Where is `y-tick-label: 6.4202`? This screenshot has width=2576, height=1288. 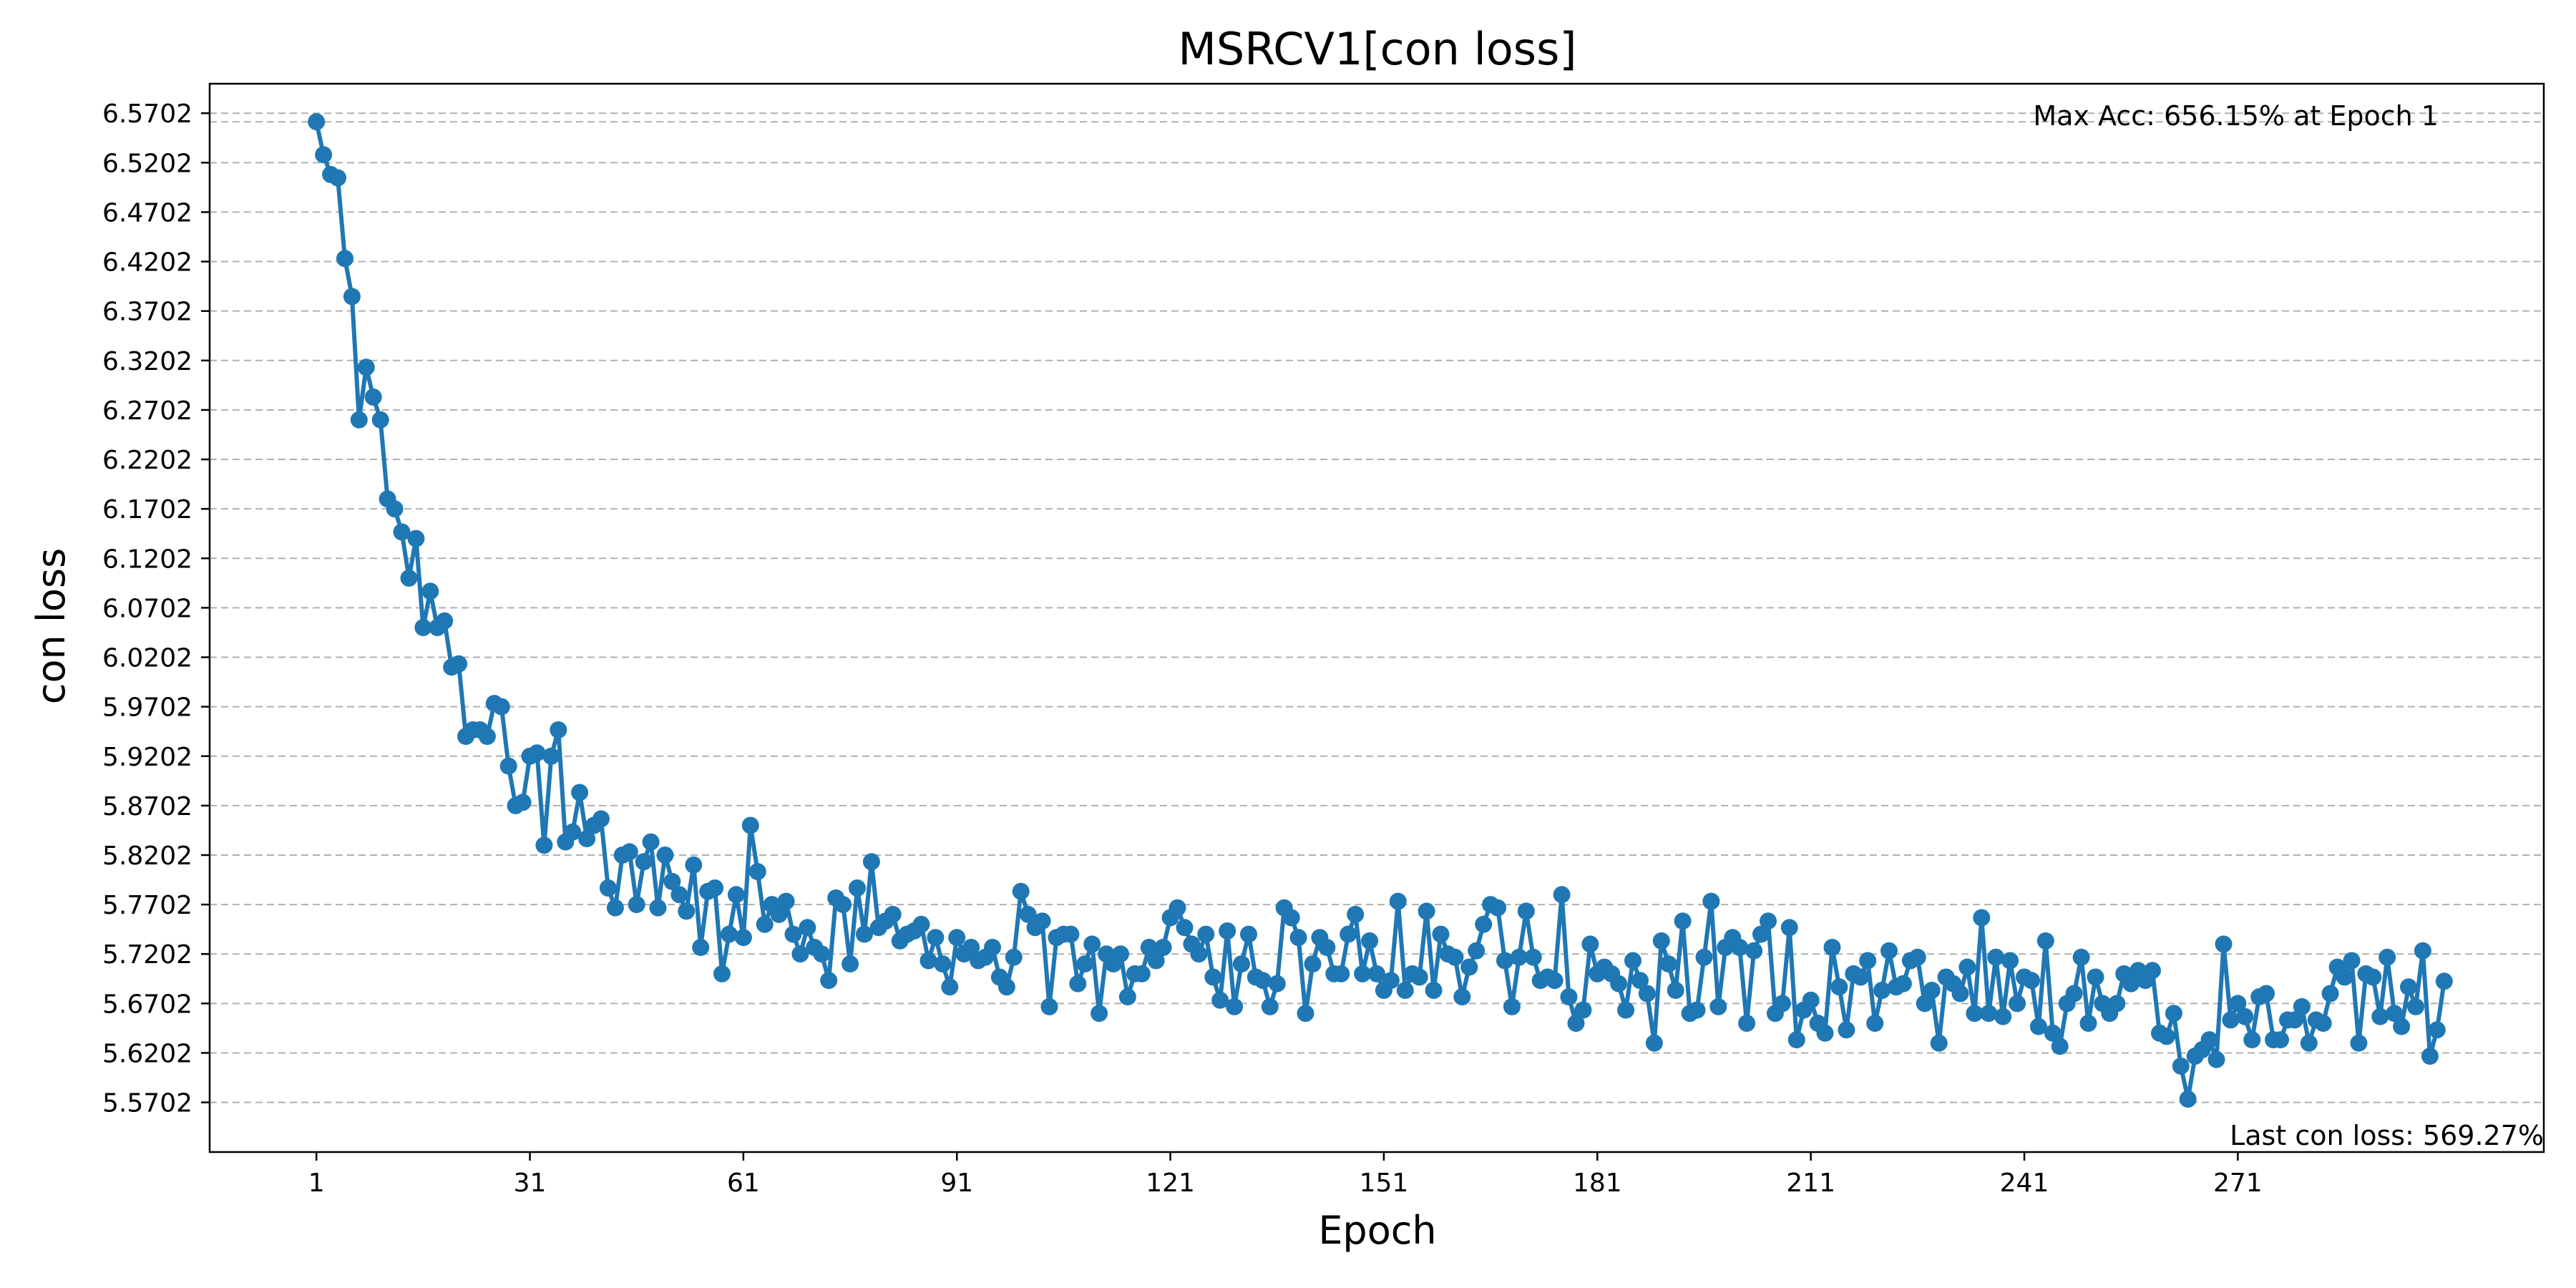 y-tick-label: 6.4202 is located at coordinates (147, 263).